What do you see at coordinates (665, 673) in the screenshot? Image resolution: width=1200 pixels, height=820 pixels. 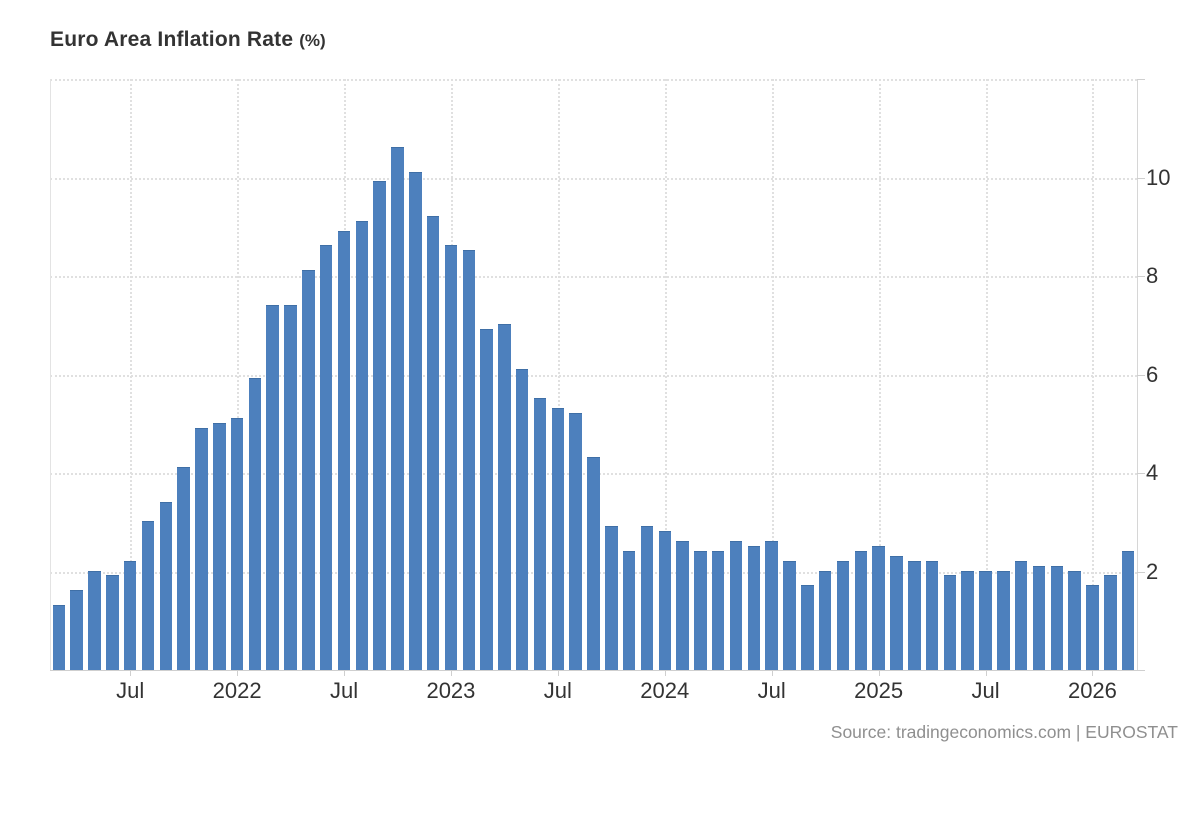 I see `x-tick-2024` at bounding box center [665, 673].